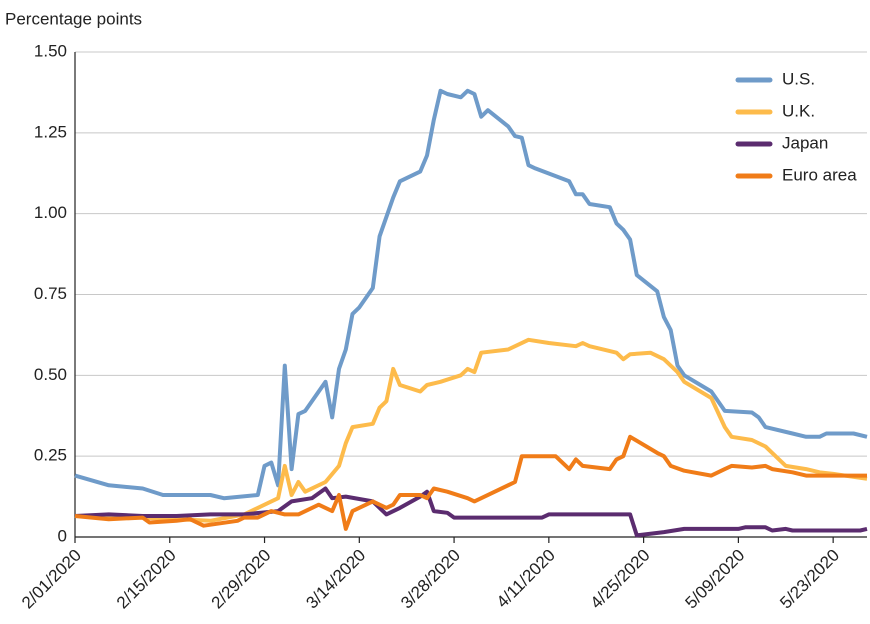 The height and width of the screenshot is (624, 870). What do you see at coordinates (50, 212) in the screenshot?
I see `y-tick-label: 1.00` at bounding box center [50, 212].